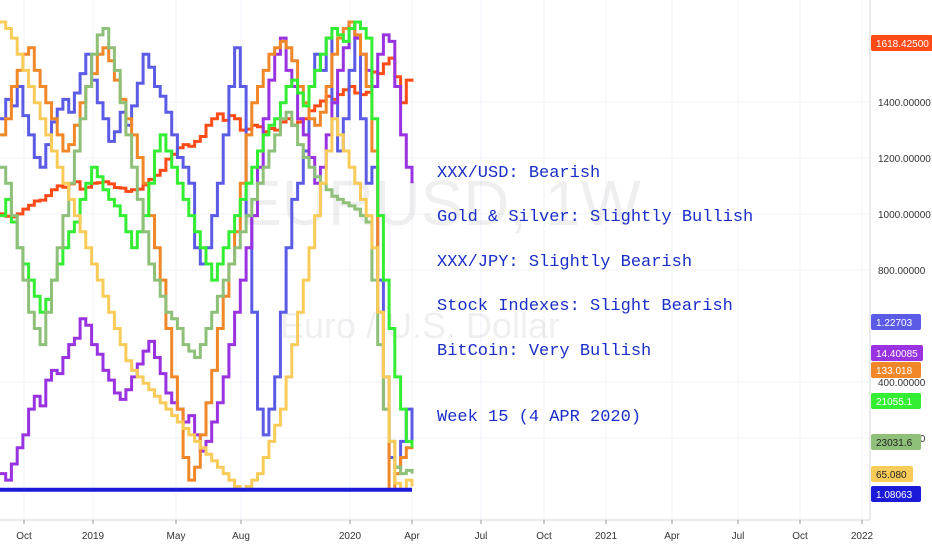 The height and width of the screenshot is (550, 932). I want to click on price-badge-label: 65.080, so click(891, 475).